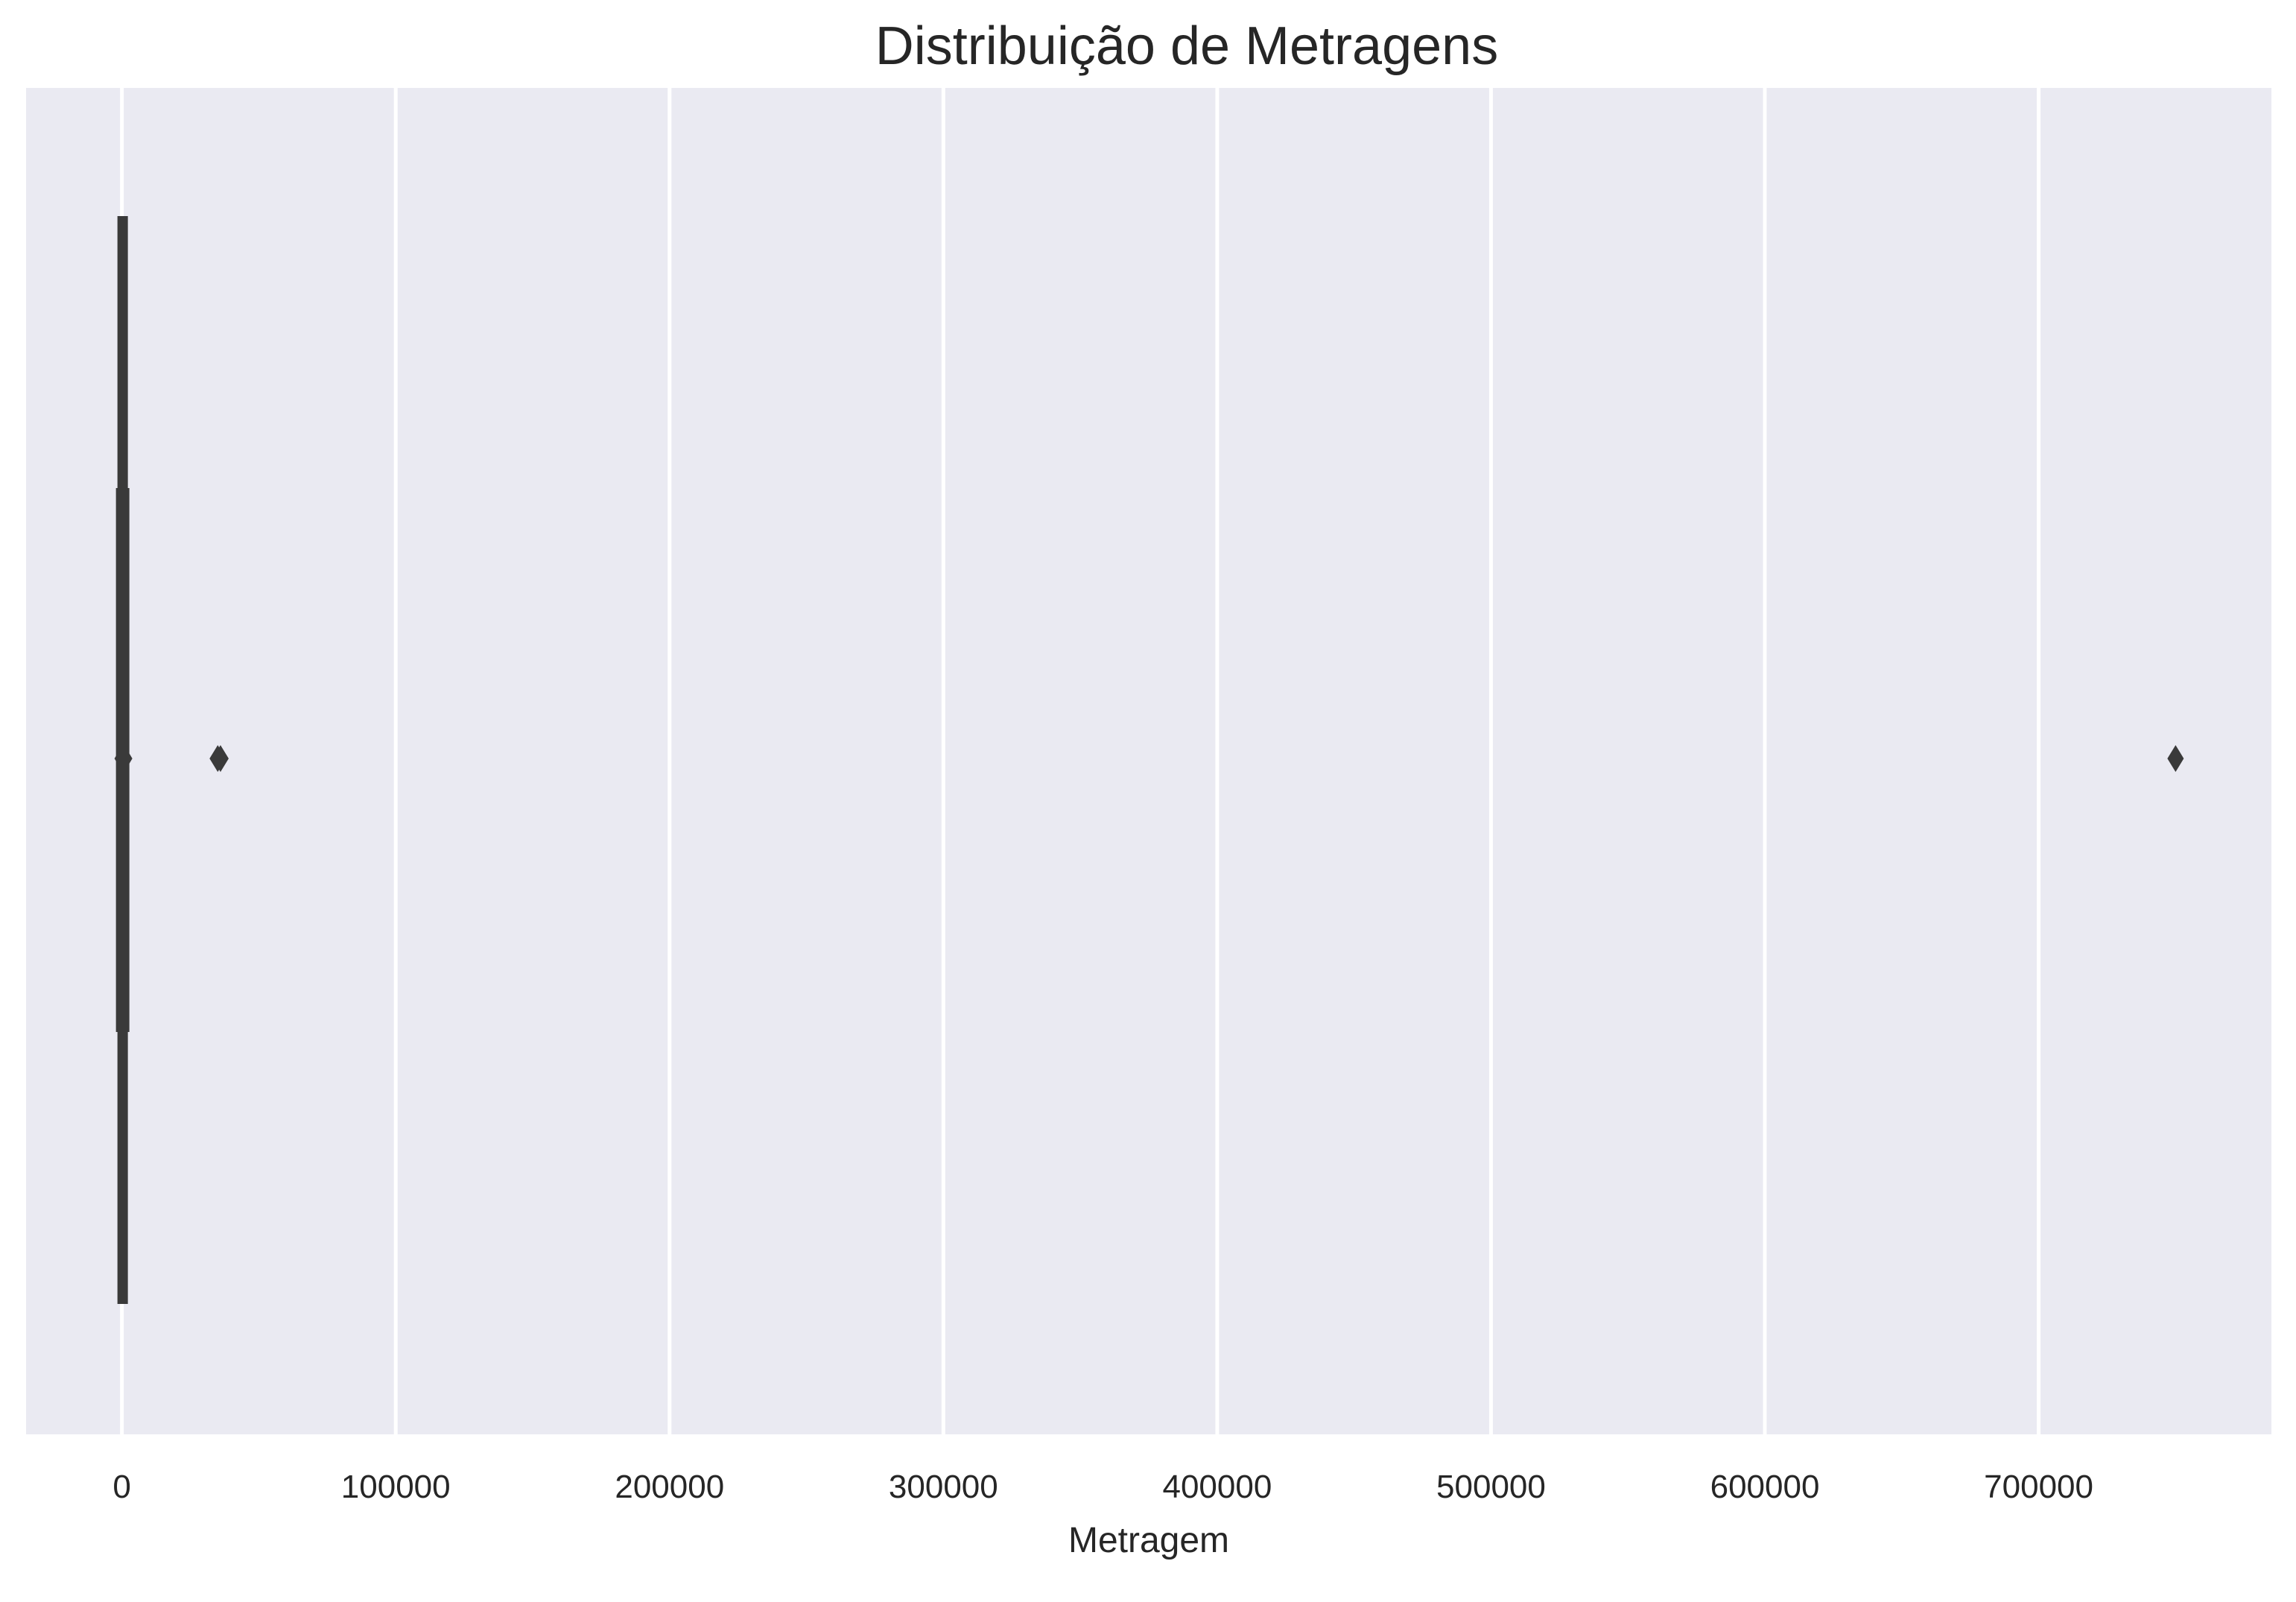  Describe the element at coordinates (943, 1487) in the screenshot. I see `x-tick-label: 300000` at that location.